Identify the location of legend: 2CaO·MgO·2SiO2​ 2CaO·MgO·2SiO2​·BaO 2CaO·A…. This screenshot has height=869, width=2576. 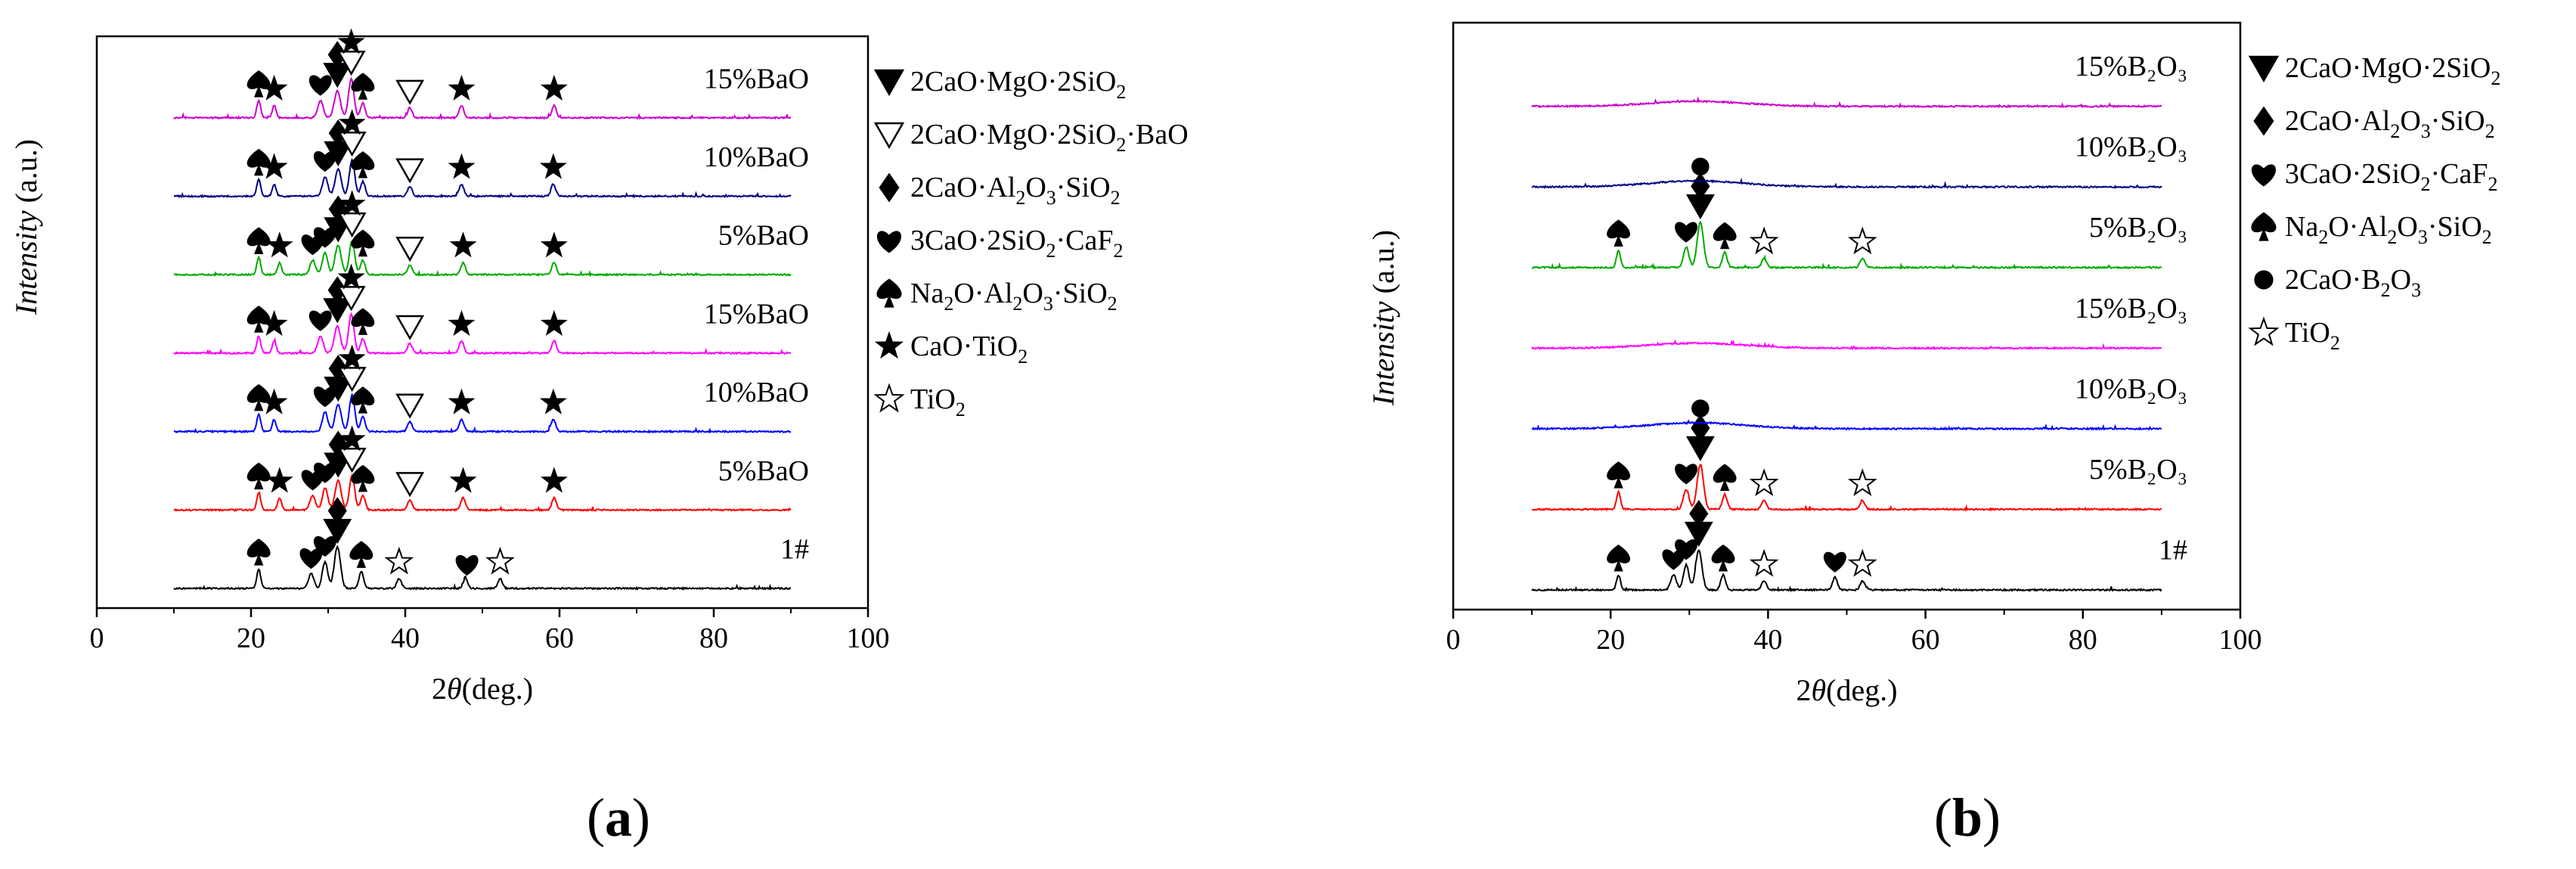
(1031, 244).